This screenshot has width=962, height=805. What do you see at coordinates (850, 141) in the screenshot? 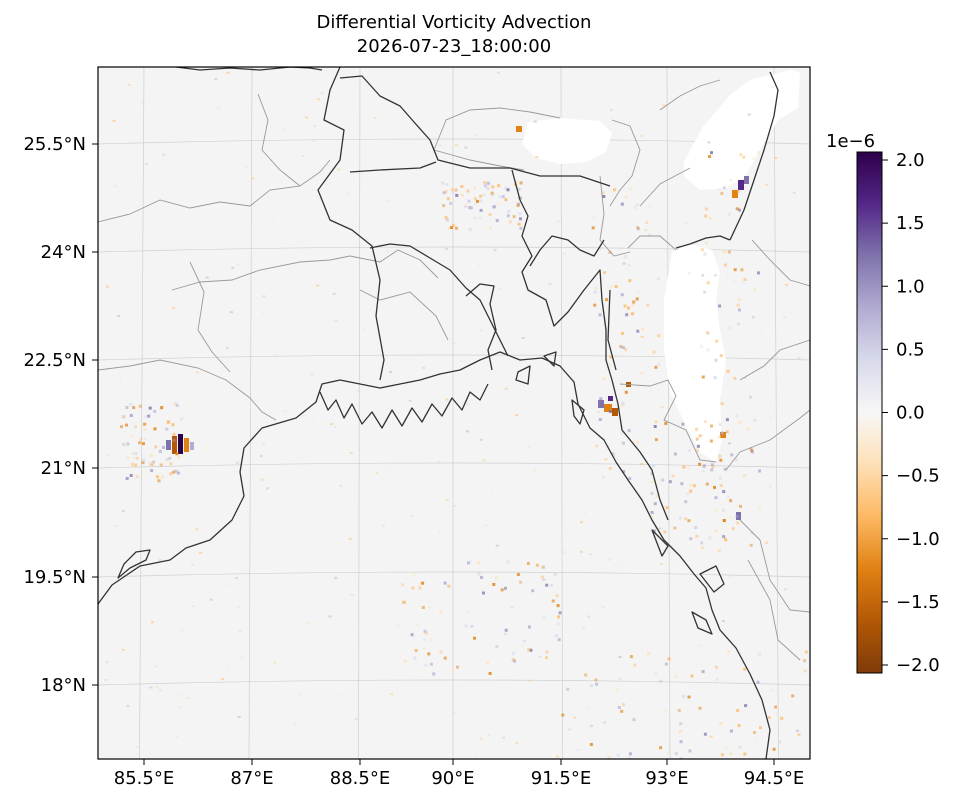
I see `colorbar-exponent: 1e−6` at bounding box center [850, 141].